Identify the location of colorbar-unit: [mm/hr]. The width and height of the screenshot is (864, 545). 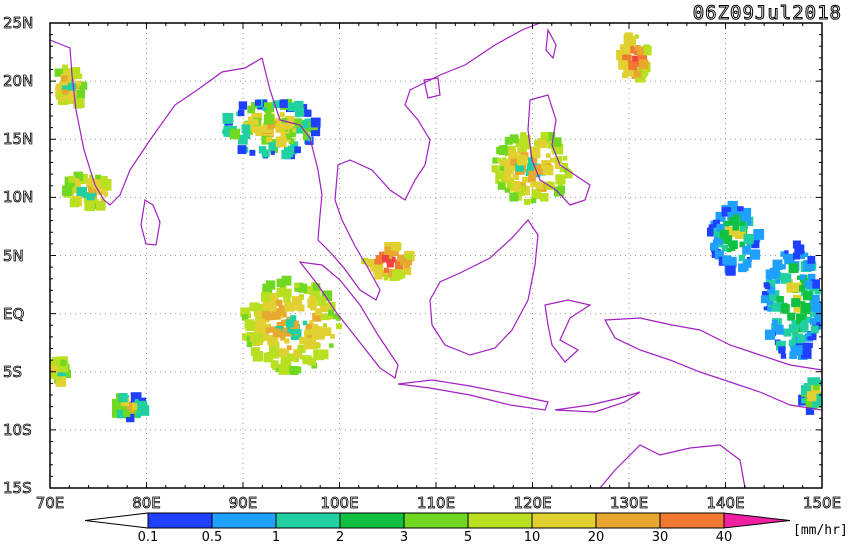
(820, 530).